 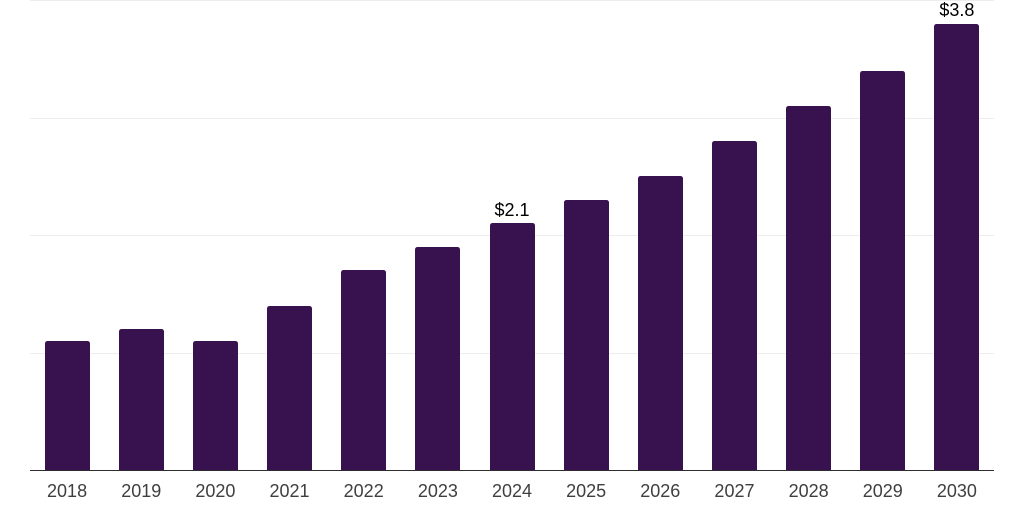 What do you see at coordinates (957, 246) in the screenshot?
I see `bar-2030` at bounding box center [957, 246].